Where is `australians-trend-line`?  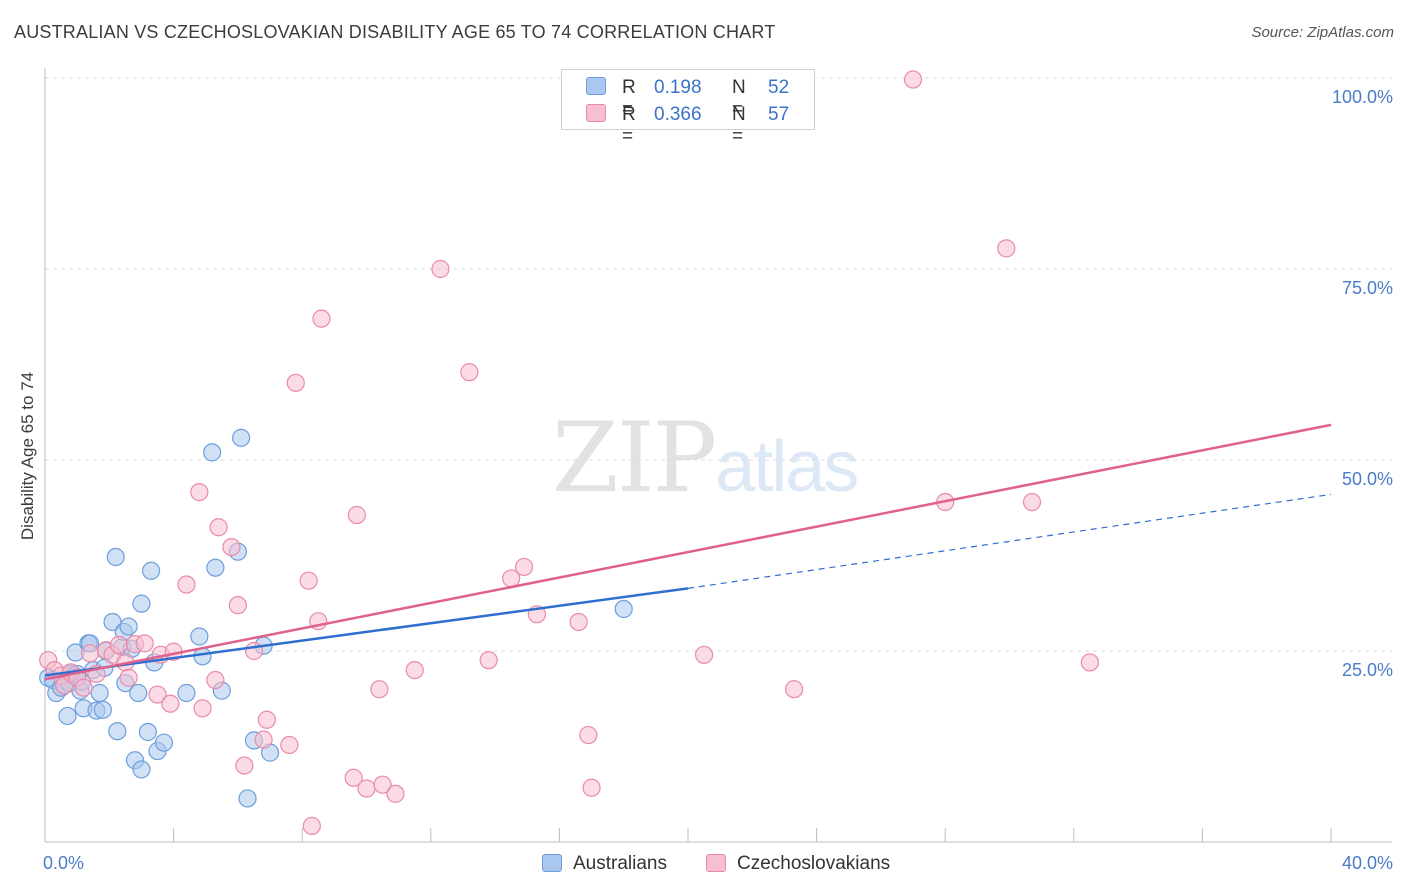 australians-trend-line is located at coordinates (366, 632).